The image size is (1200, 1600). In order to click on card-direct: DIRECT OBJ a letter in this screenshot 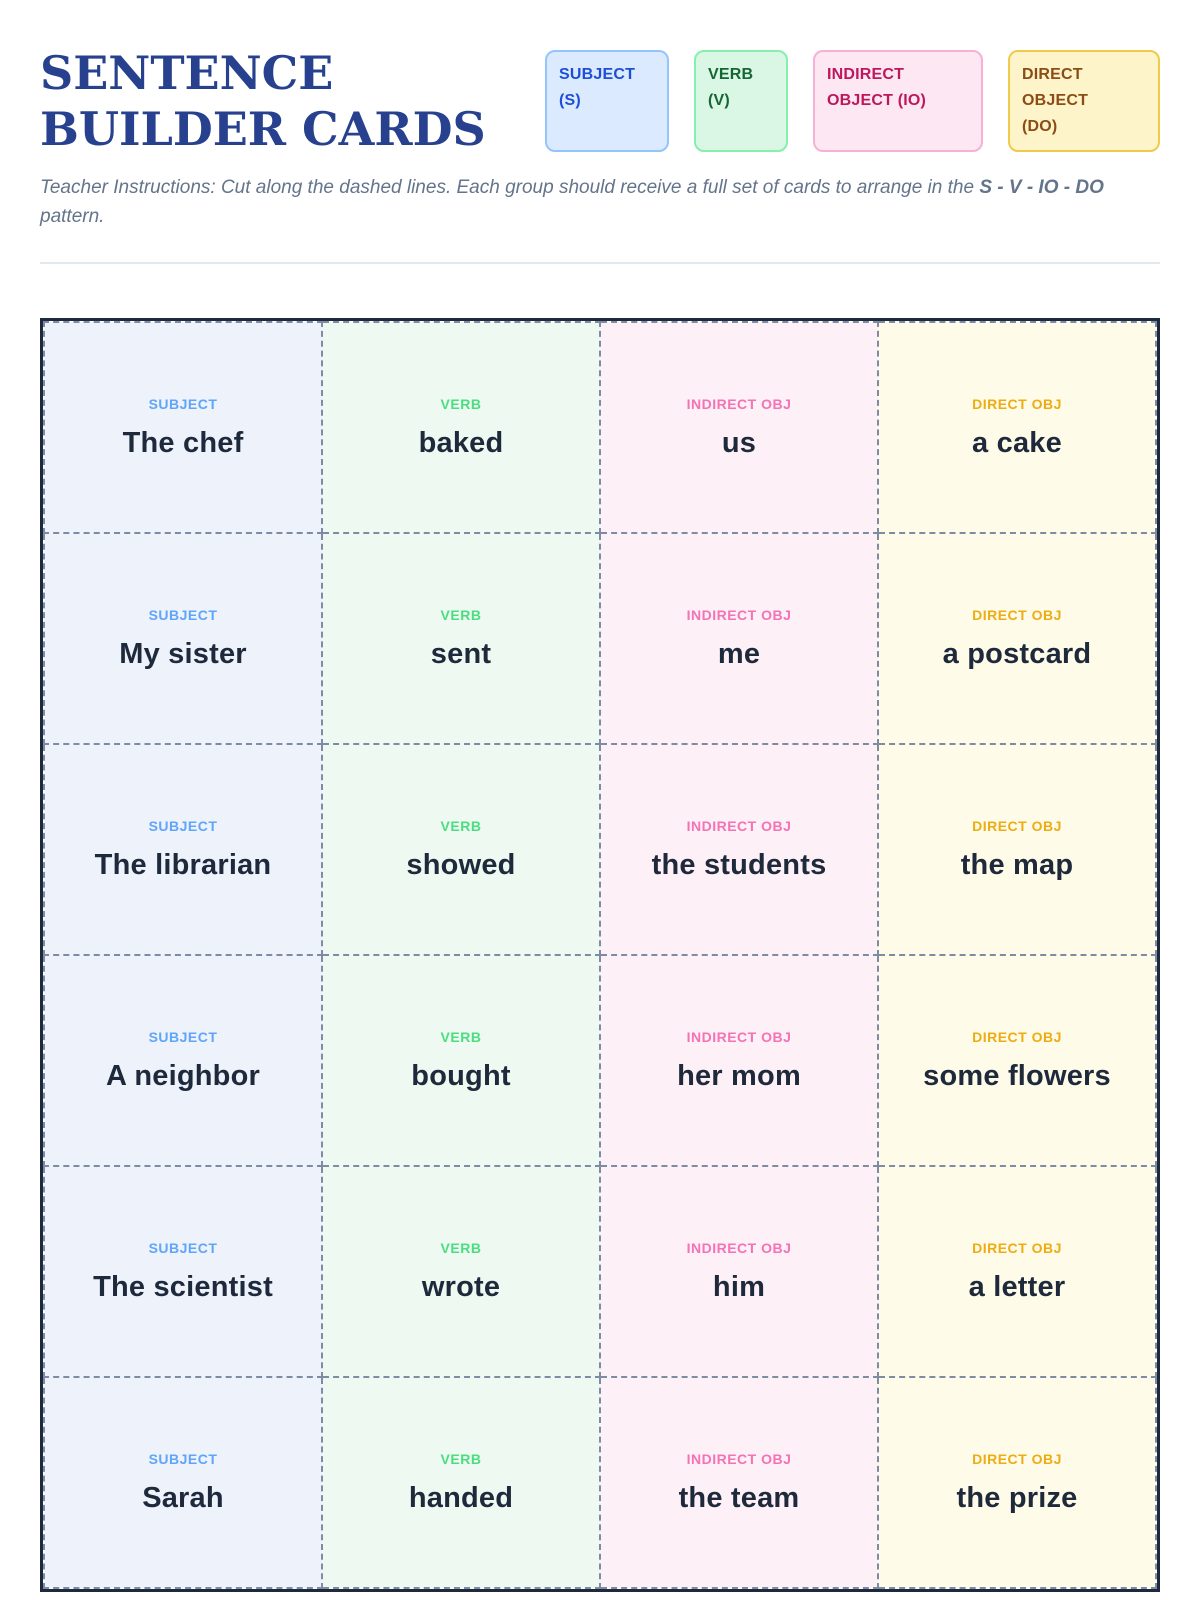, I will do `click(1017, 1271)`.